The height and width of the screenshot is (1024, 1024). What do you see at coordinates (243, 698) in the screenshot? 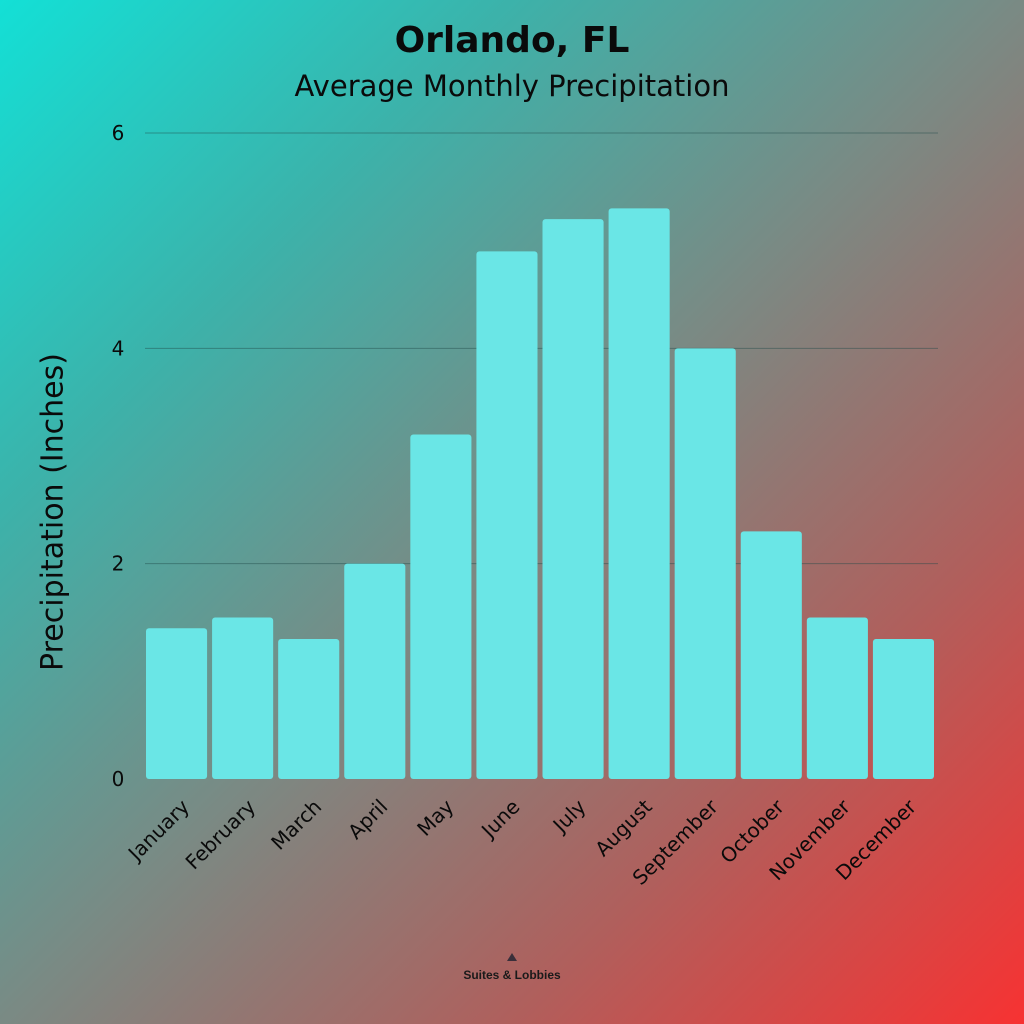
I see `bar-february` at bounding box center [243, 698].